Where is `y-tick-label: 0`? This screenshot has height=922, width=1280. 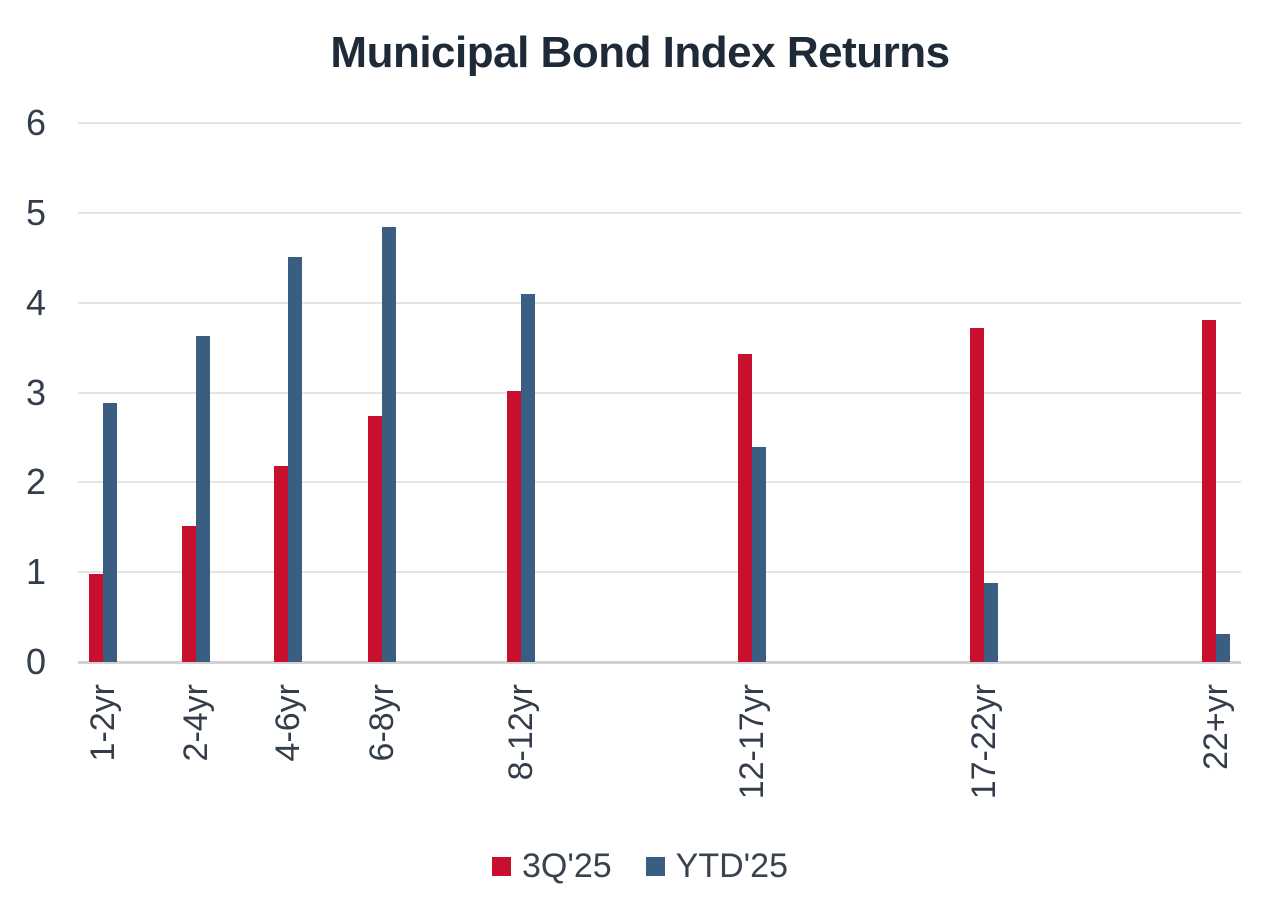 y-tick-label: 0 is located at coordinates (35, 661).